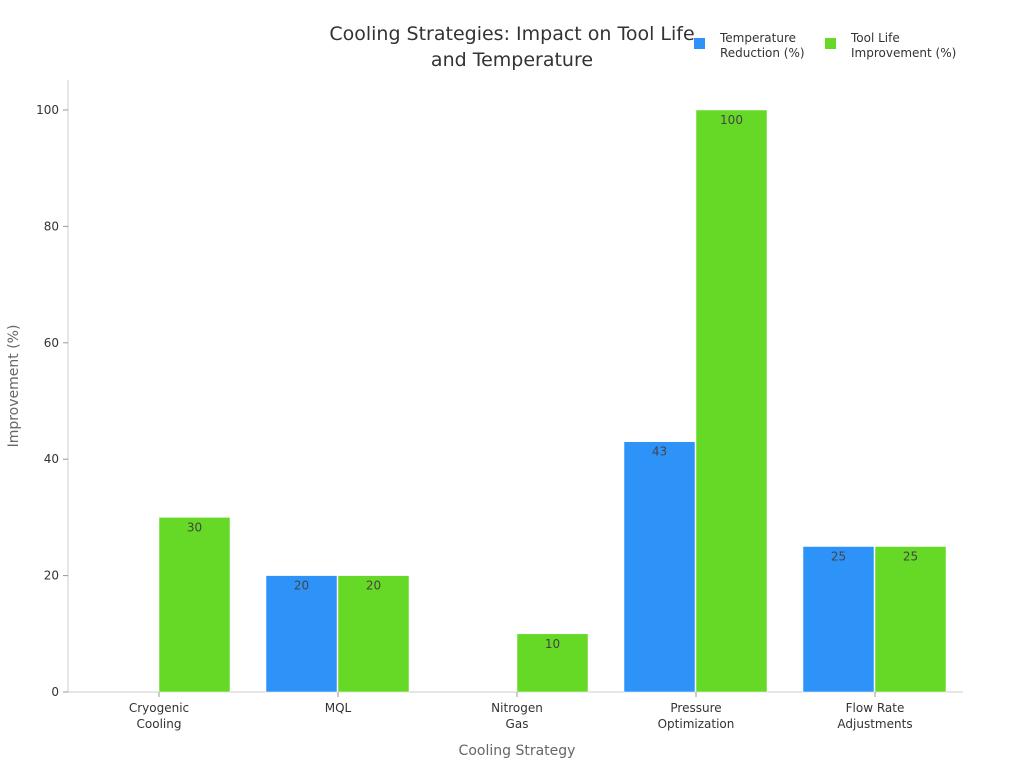 Image resolution: width=1024 pixels, height=768 pixels. I want to click on x-tick-label: Pressure Optimization, so click(696, 716).